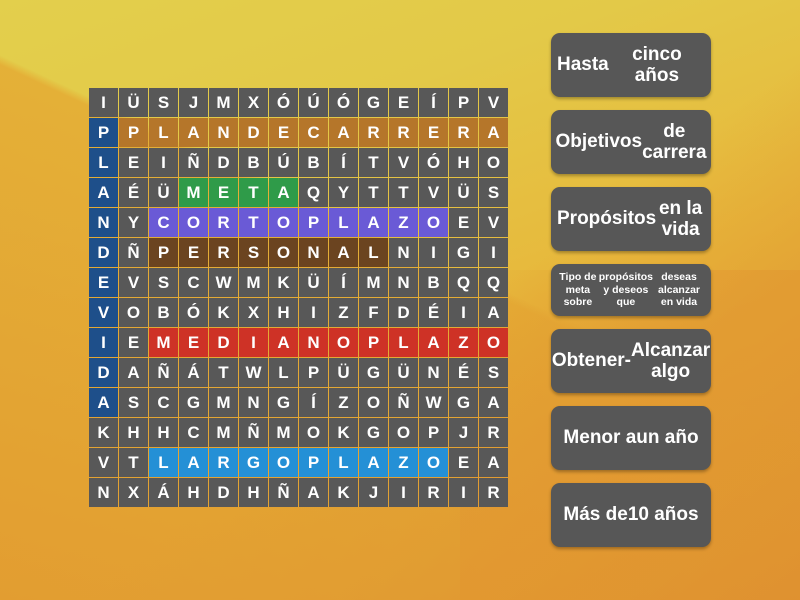  What do you see at coordinates (283, 162) in the screenshot?
I see `grid-cell: Ú` at bounding box center [283, 162].